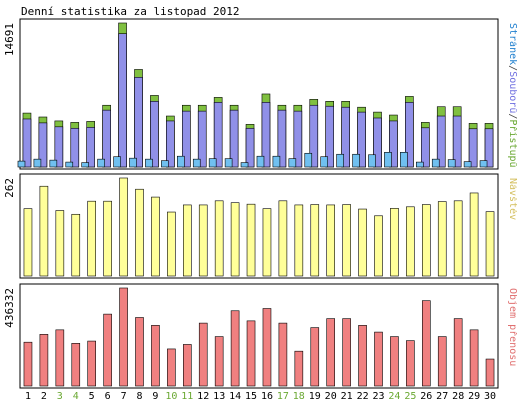 Image resolution: width=517 pixels, height=405 pixels. Describe the element at coordinates (512, 327) in the screenshot. I see `legend: Objem přenosu` at that location.